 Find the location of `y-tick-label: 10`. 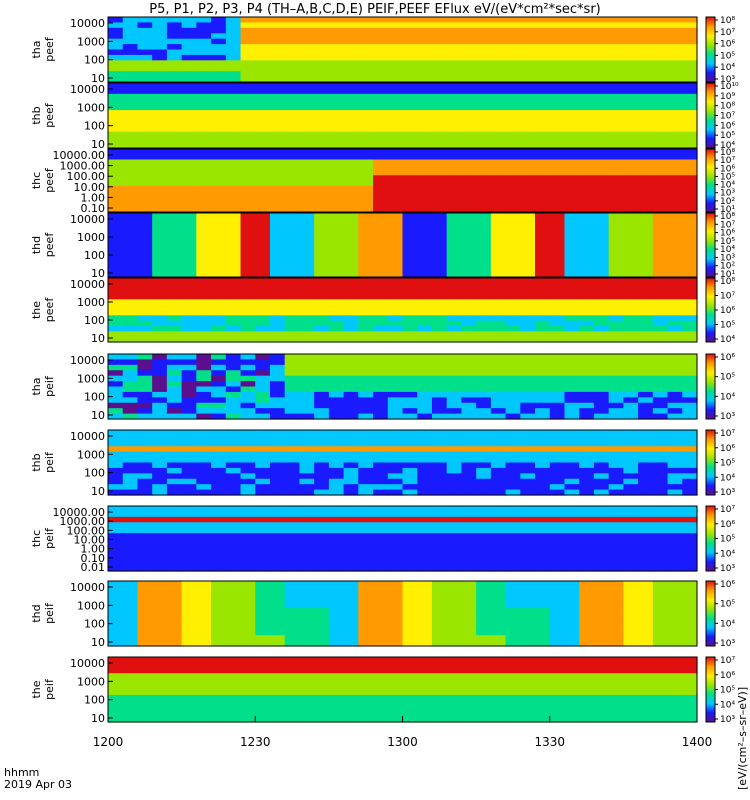

y-tick-label: 10 is located at coordinates (98, 642).